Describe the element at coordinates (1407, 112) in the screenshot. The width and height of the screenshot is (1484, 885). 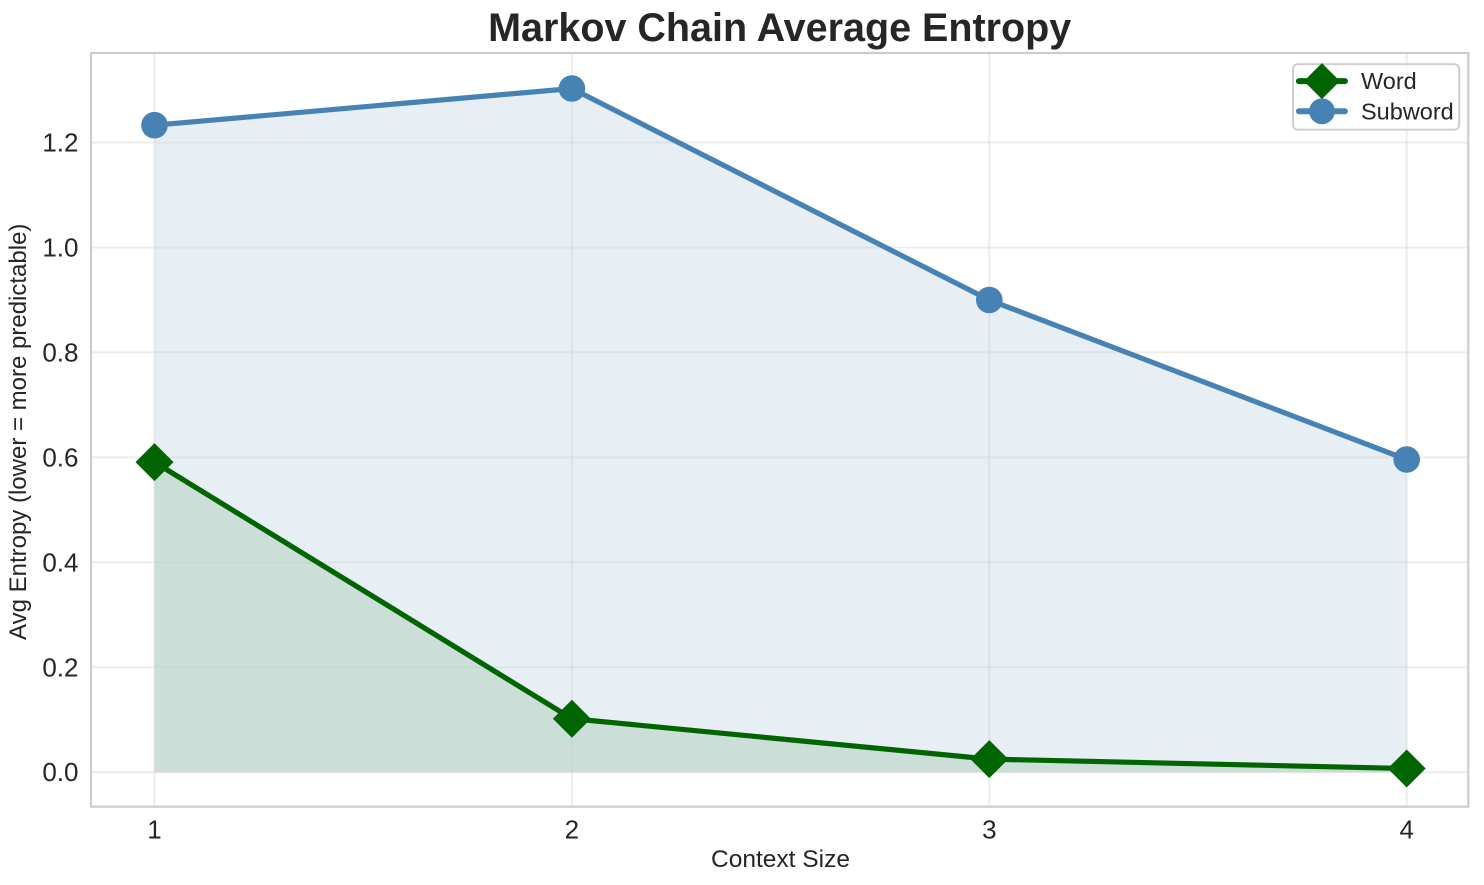
I see `svg-text: Subword` at that location.